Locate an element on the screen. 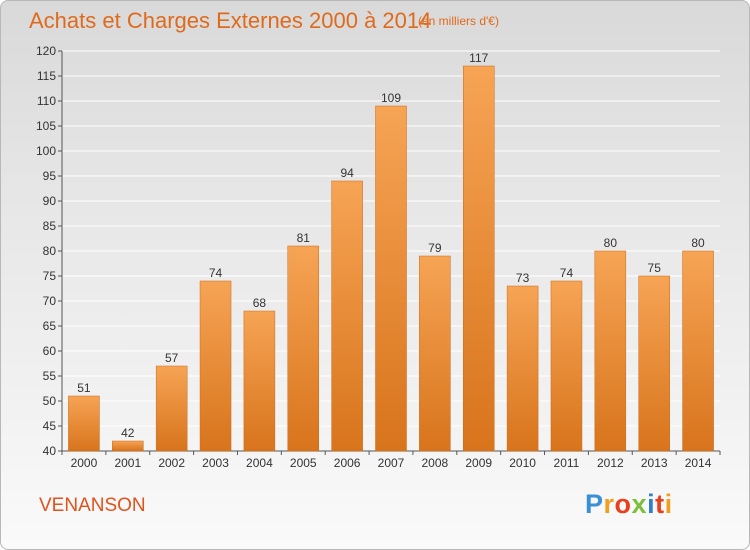 Image resolution: width=750 pixels, height=550 pixels. y-tick-label: 40 is located at coordinates (50, 451).